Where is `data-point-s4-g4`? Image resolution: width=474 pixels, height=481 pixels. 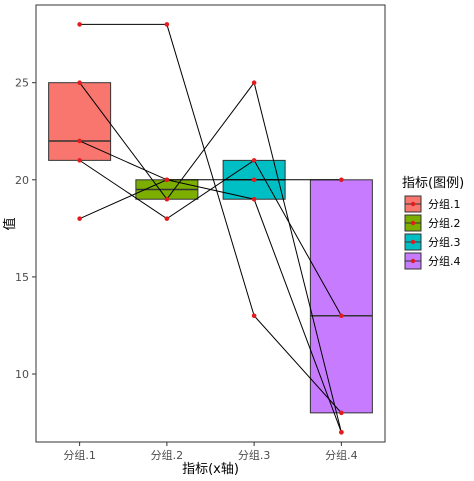
data-point-s4-g4 is located at coordinates (341, 316).